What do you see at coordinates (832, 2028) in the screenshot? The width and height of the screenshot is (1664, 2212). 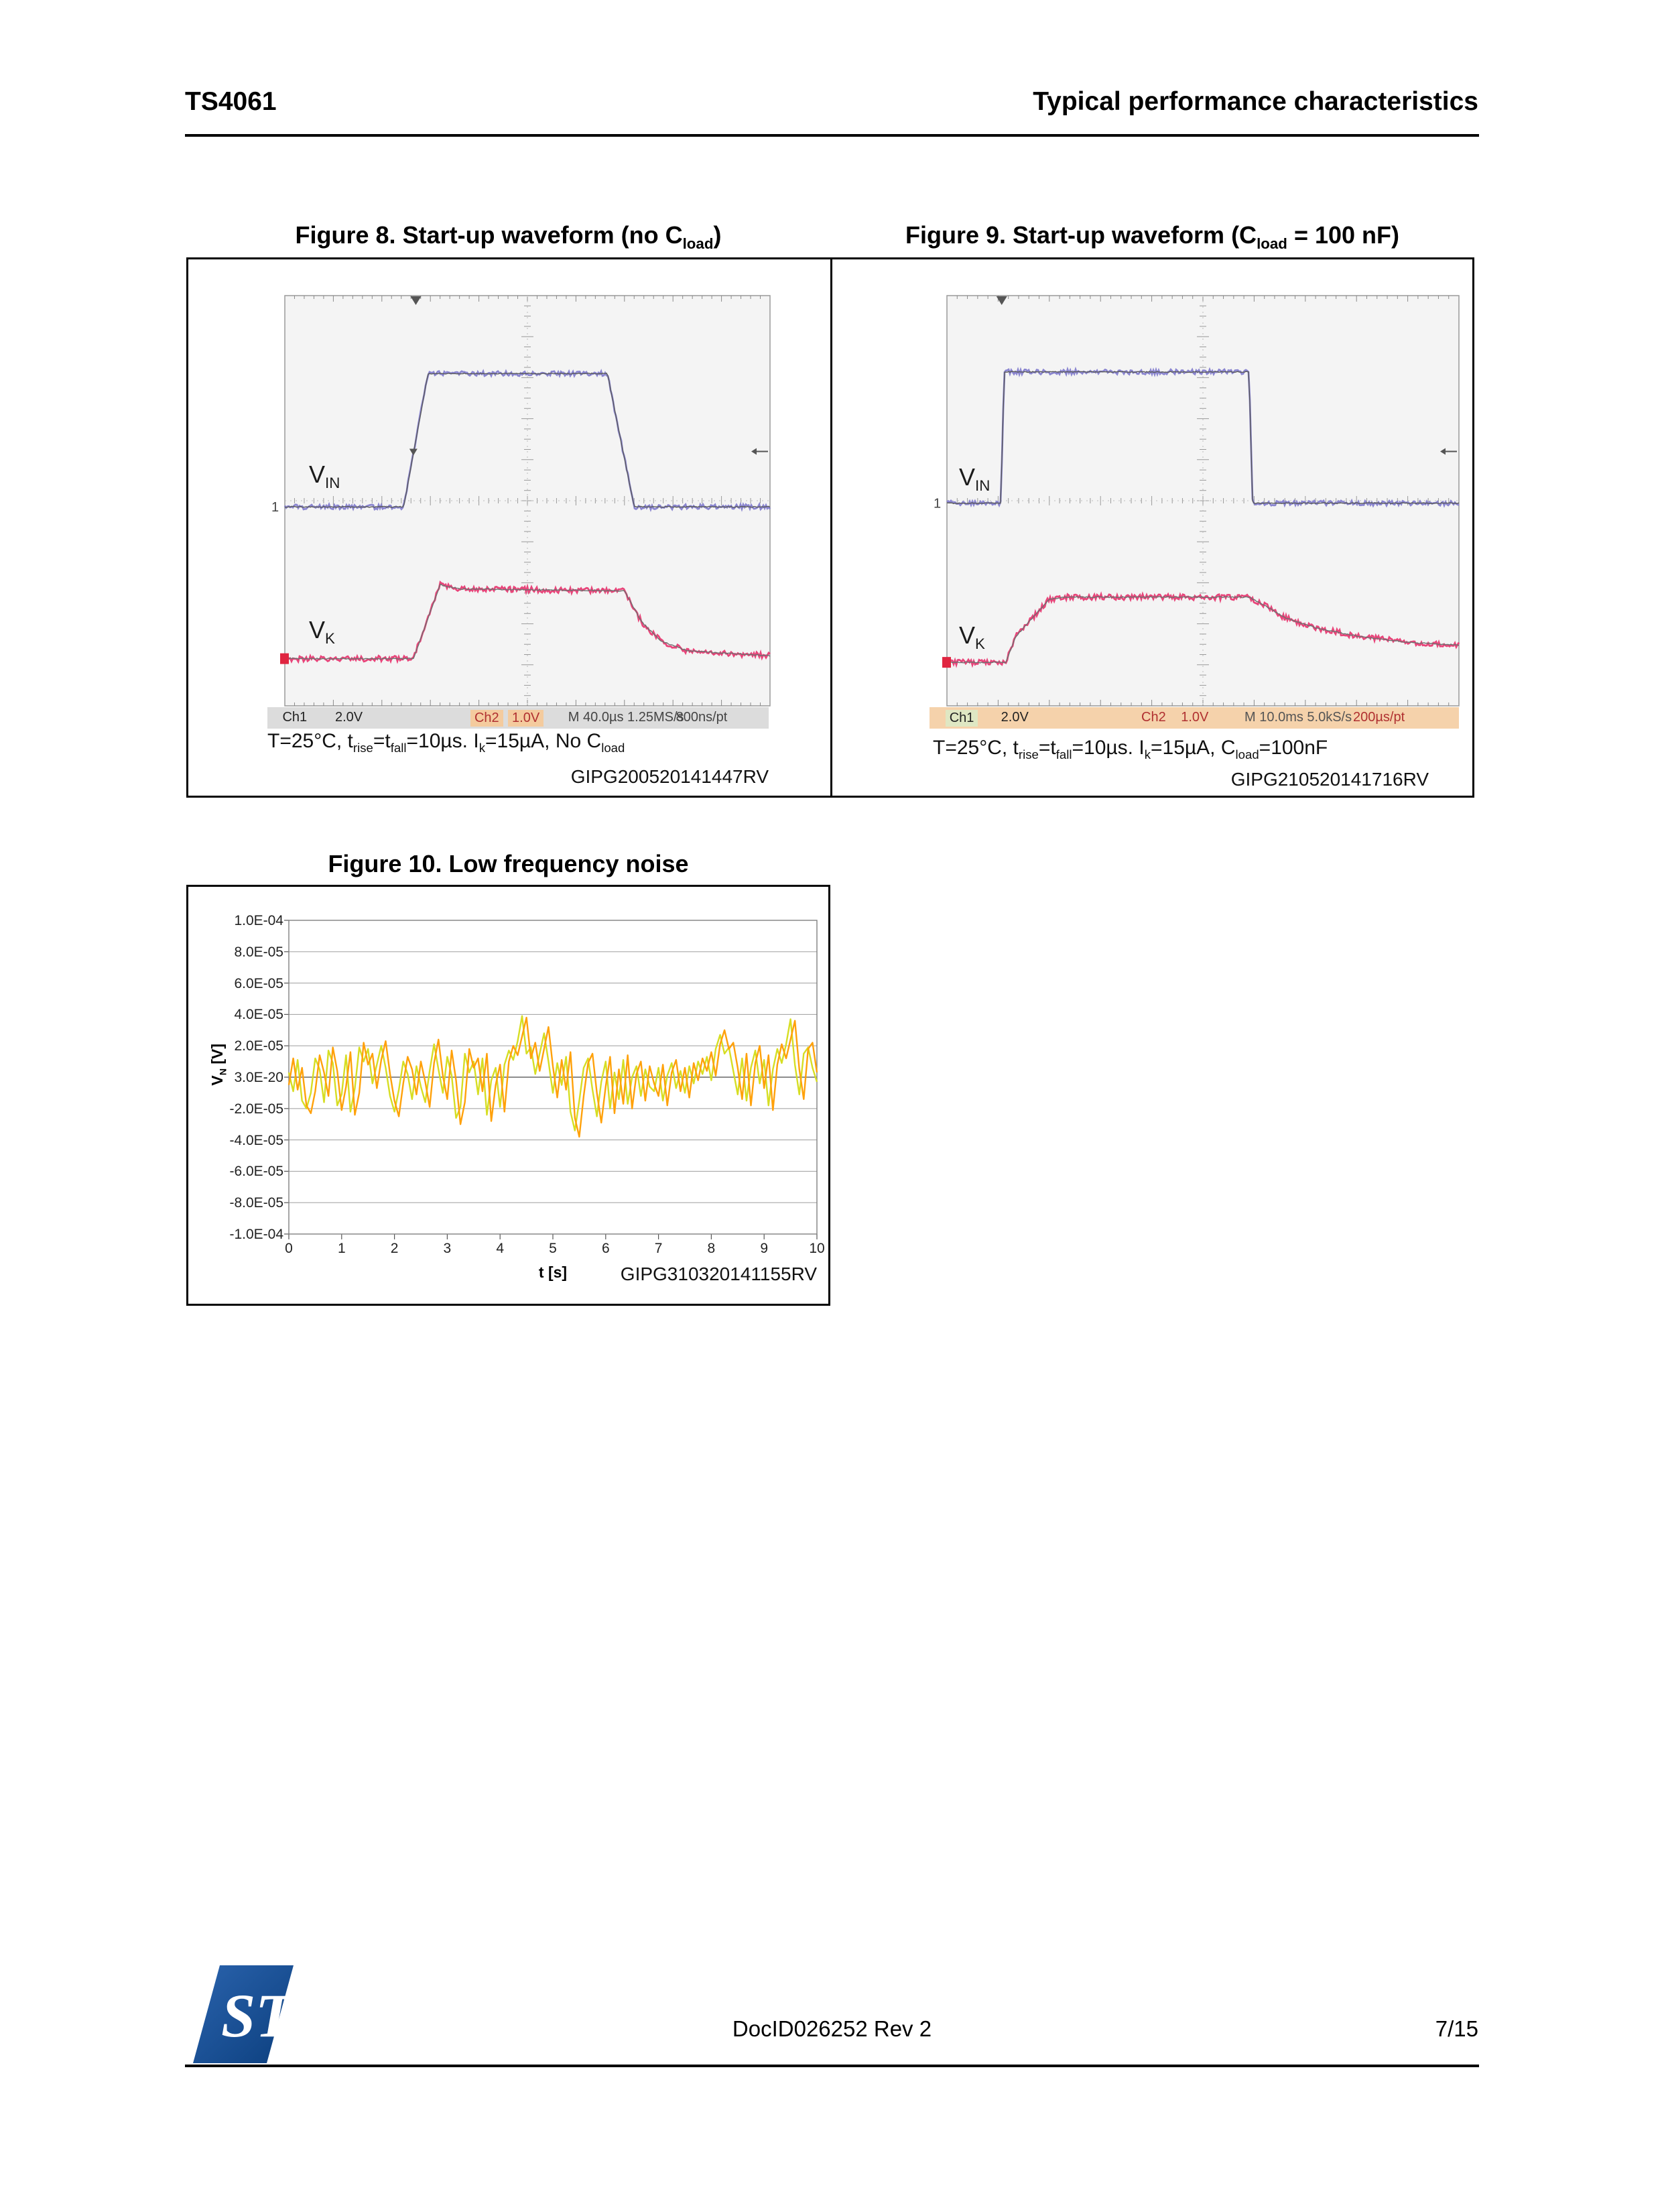 I see `footer-doc-id: DocID026252 Rev 2` at bounding box center [832, 2028].